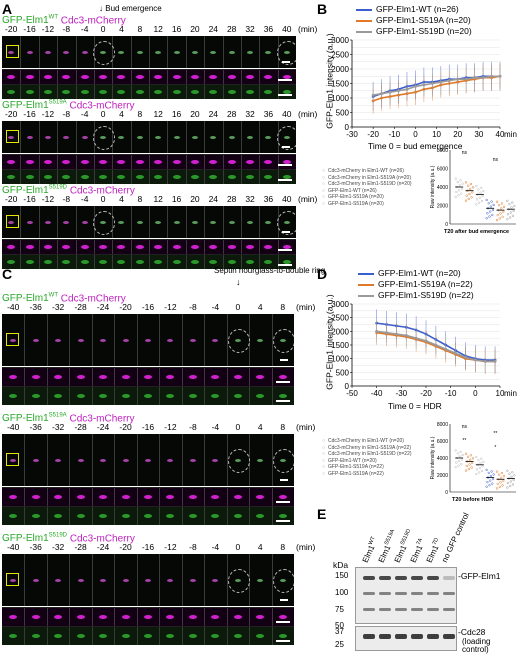 This screenshot has width=520, height=654. I want to click on x-tick-label: 0, so click(475, 393).